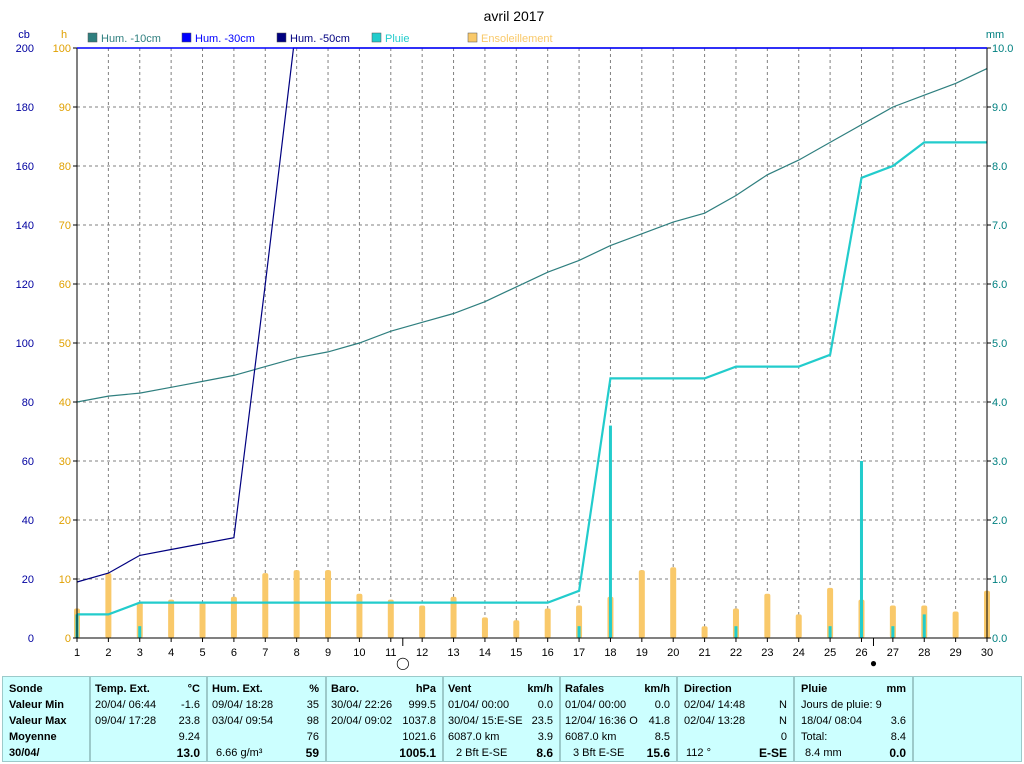  Describe the element at coordinates (202, 653) in the screenshot. I see `x-tick-label: 5` at that location.